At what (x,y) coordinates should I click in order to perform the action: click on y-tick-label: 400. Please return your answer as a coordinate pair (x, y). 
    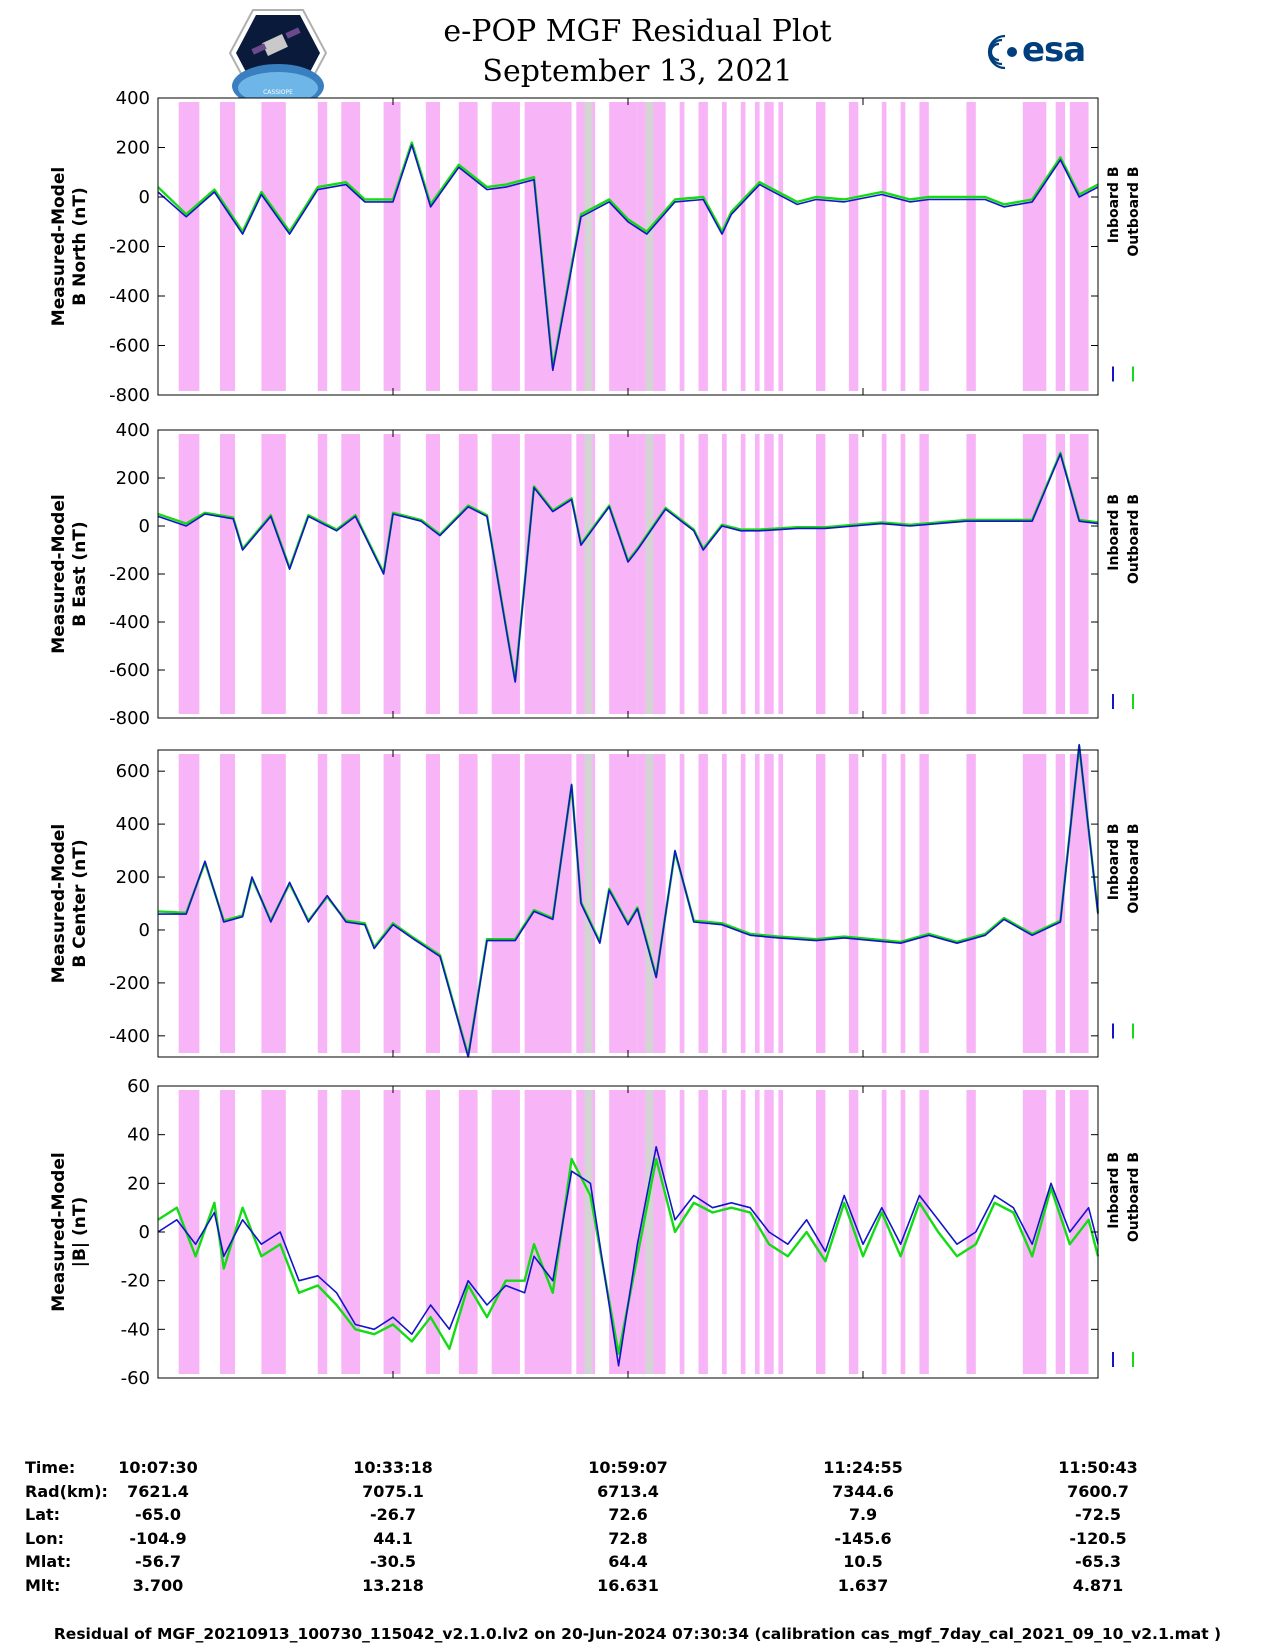
    Looking at the image, I should click on (133, 98).